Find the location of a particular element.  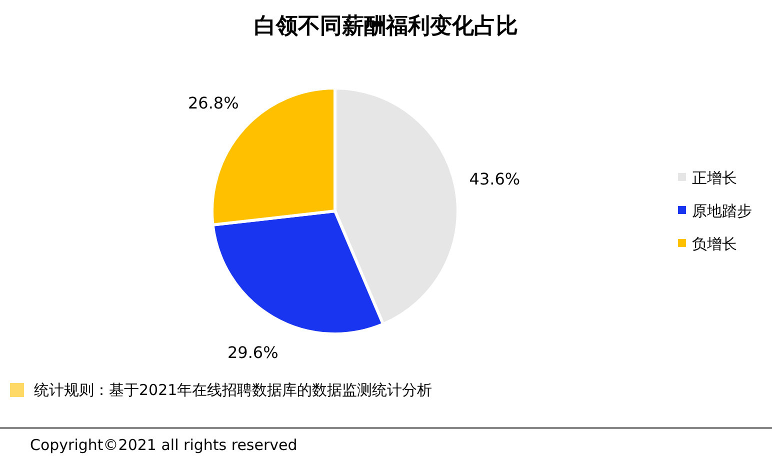

chart-title: 白领不同薪酬福利变化占比 is located at coordinates (386, 26).